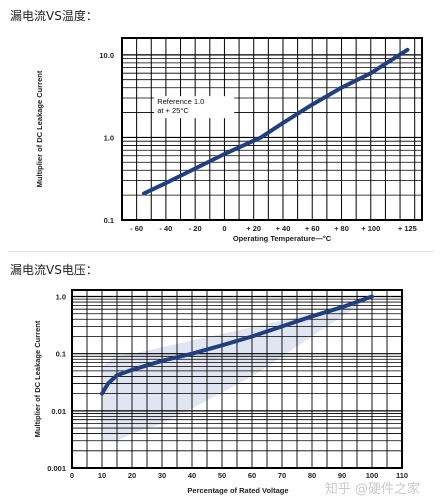  I want to click on x-tick-label: - 60, so click(136, 228).